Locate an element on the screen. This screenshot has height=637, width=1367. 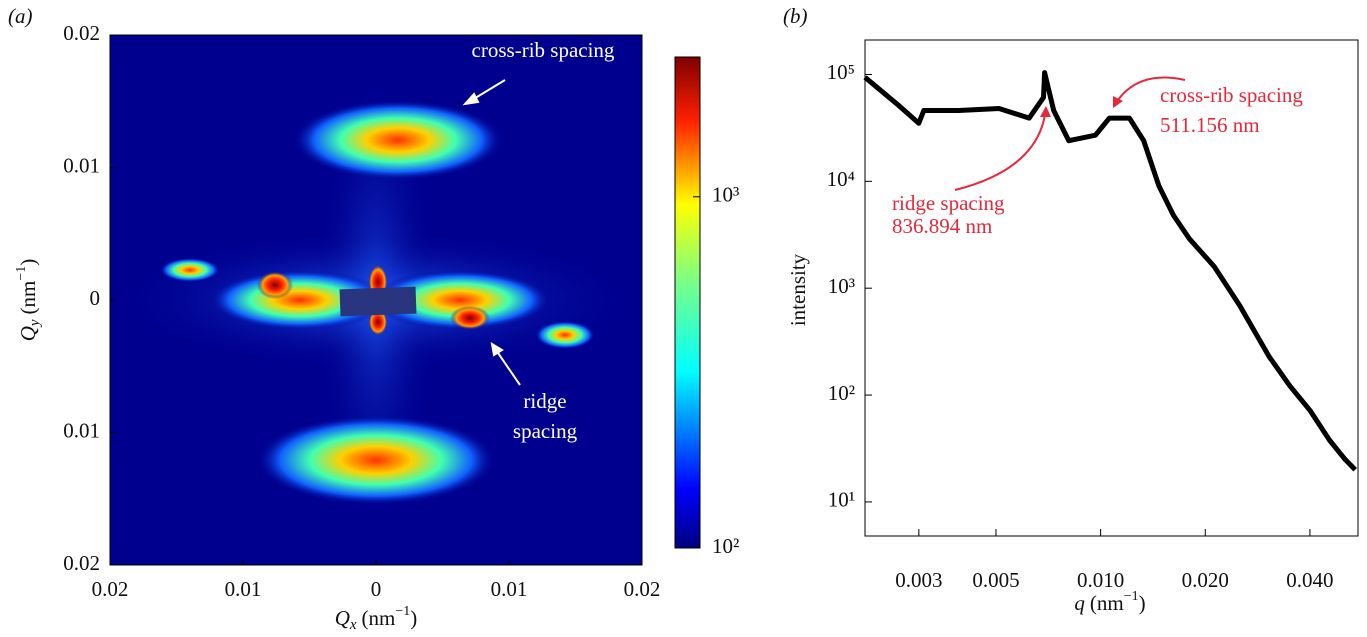
x-tick-label: 0 is located at coordinates (376, 589).